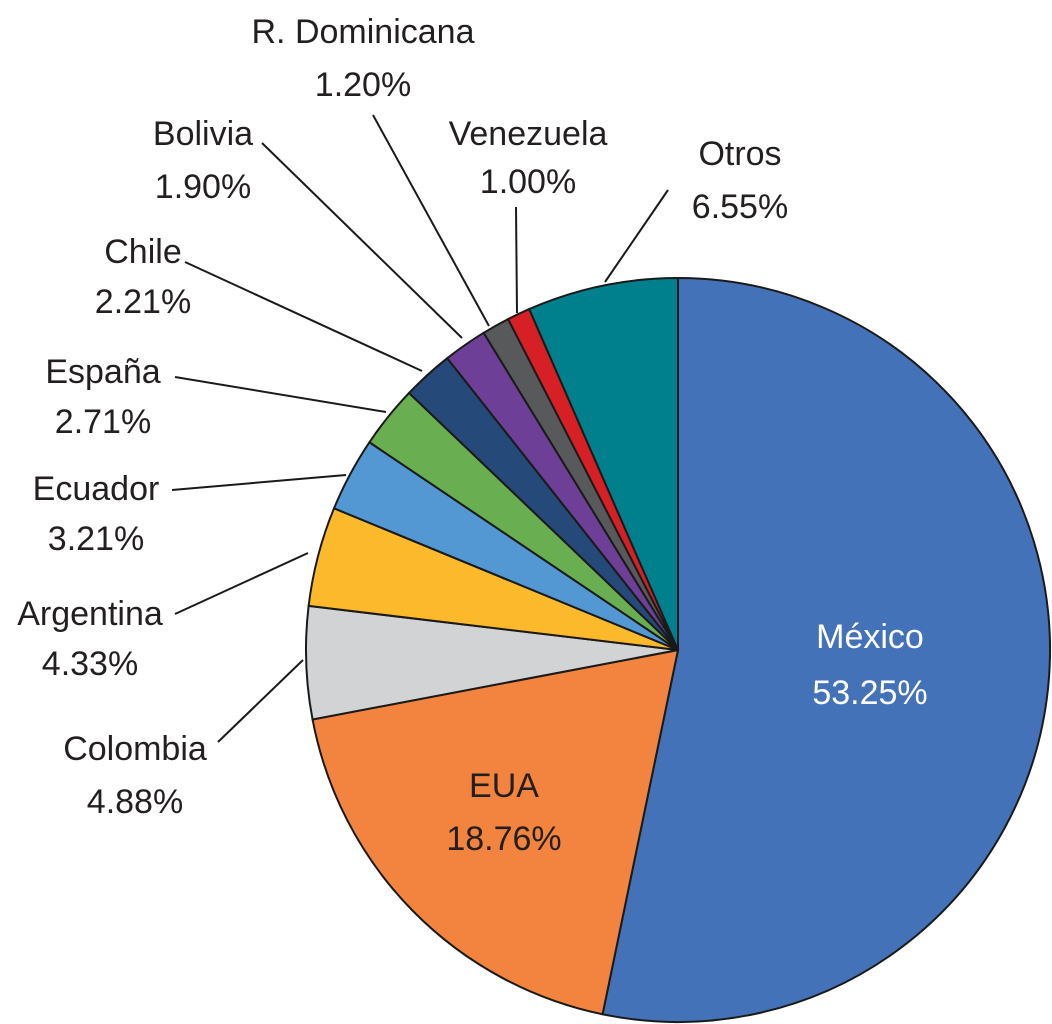 The image size is (1052, 1024). What do you see at coordinates (528, 182) in the screenshot?
I see `slice-value-venezuela: 1.00%` at bounding box center [528, 182].